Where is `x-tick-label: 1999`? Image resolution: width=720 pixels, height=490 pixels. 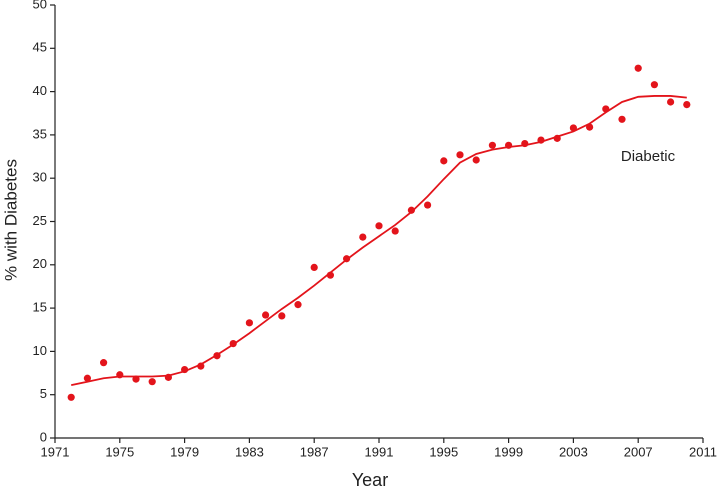
x-tick-label: 1999 is located at coordinates (508, 451).